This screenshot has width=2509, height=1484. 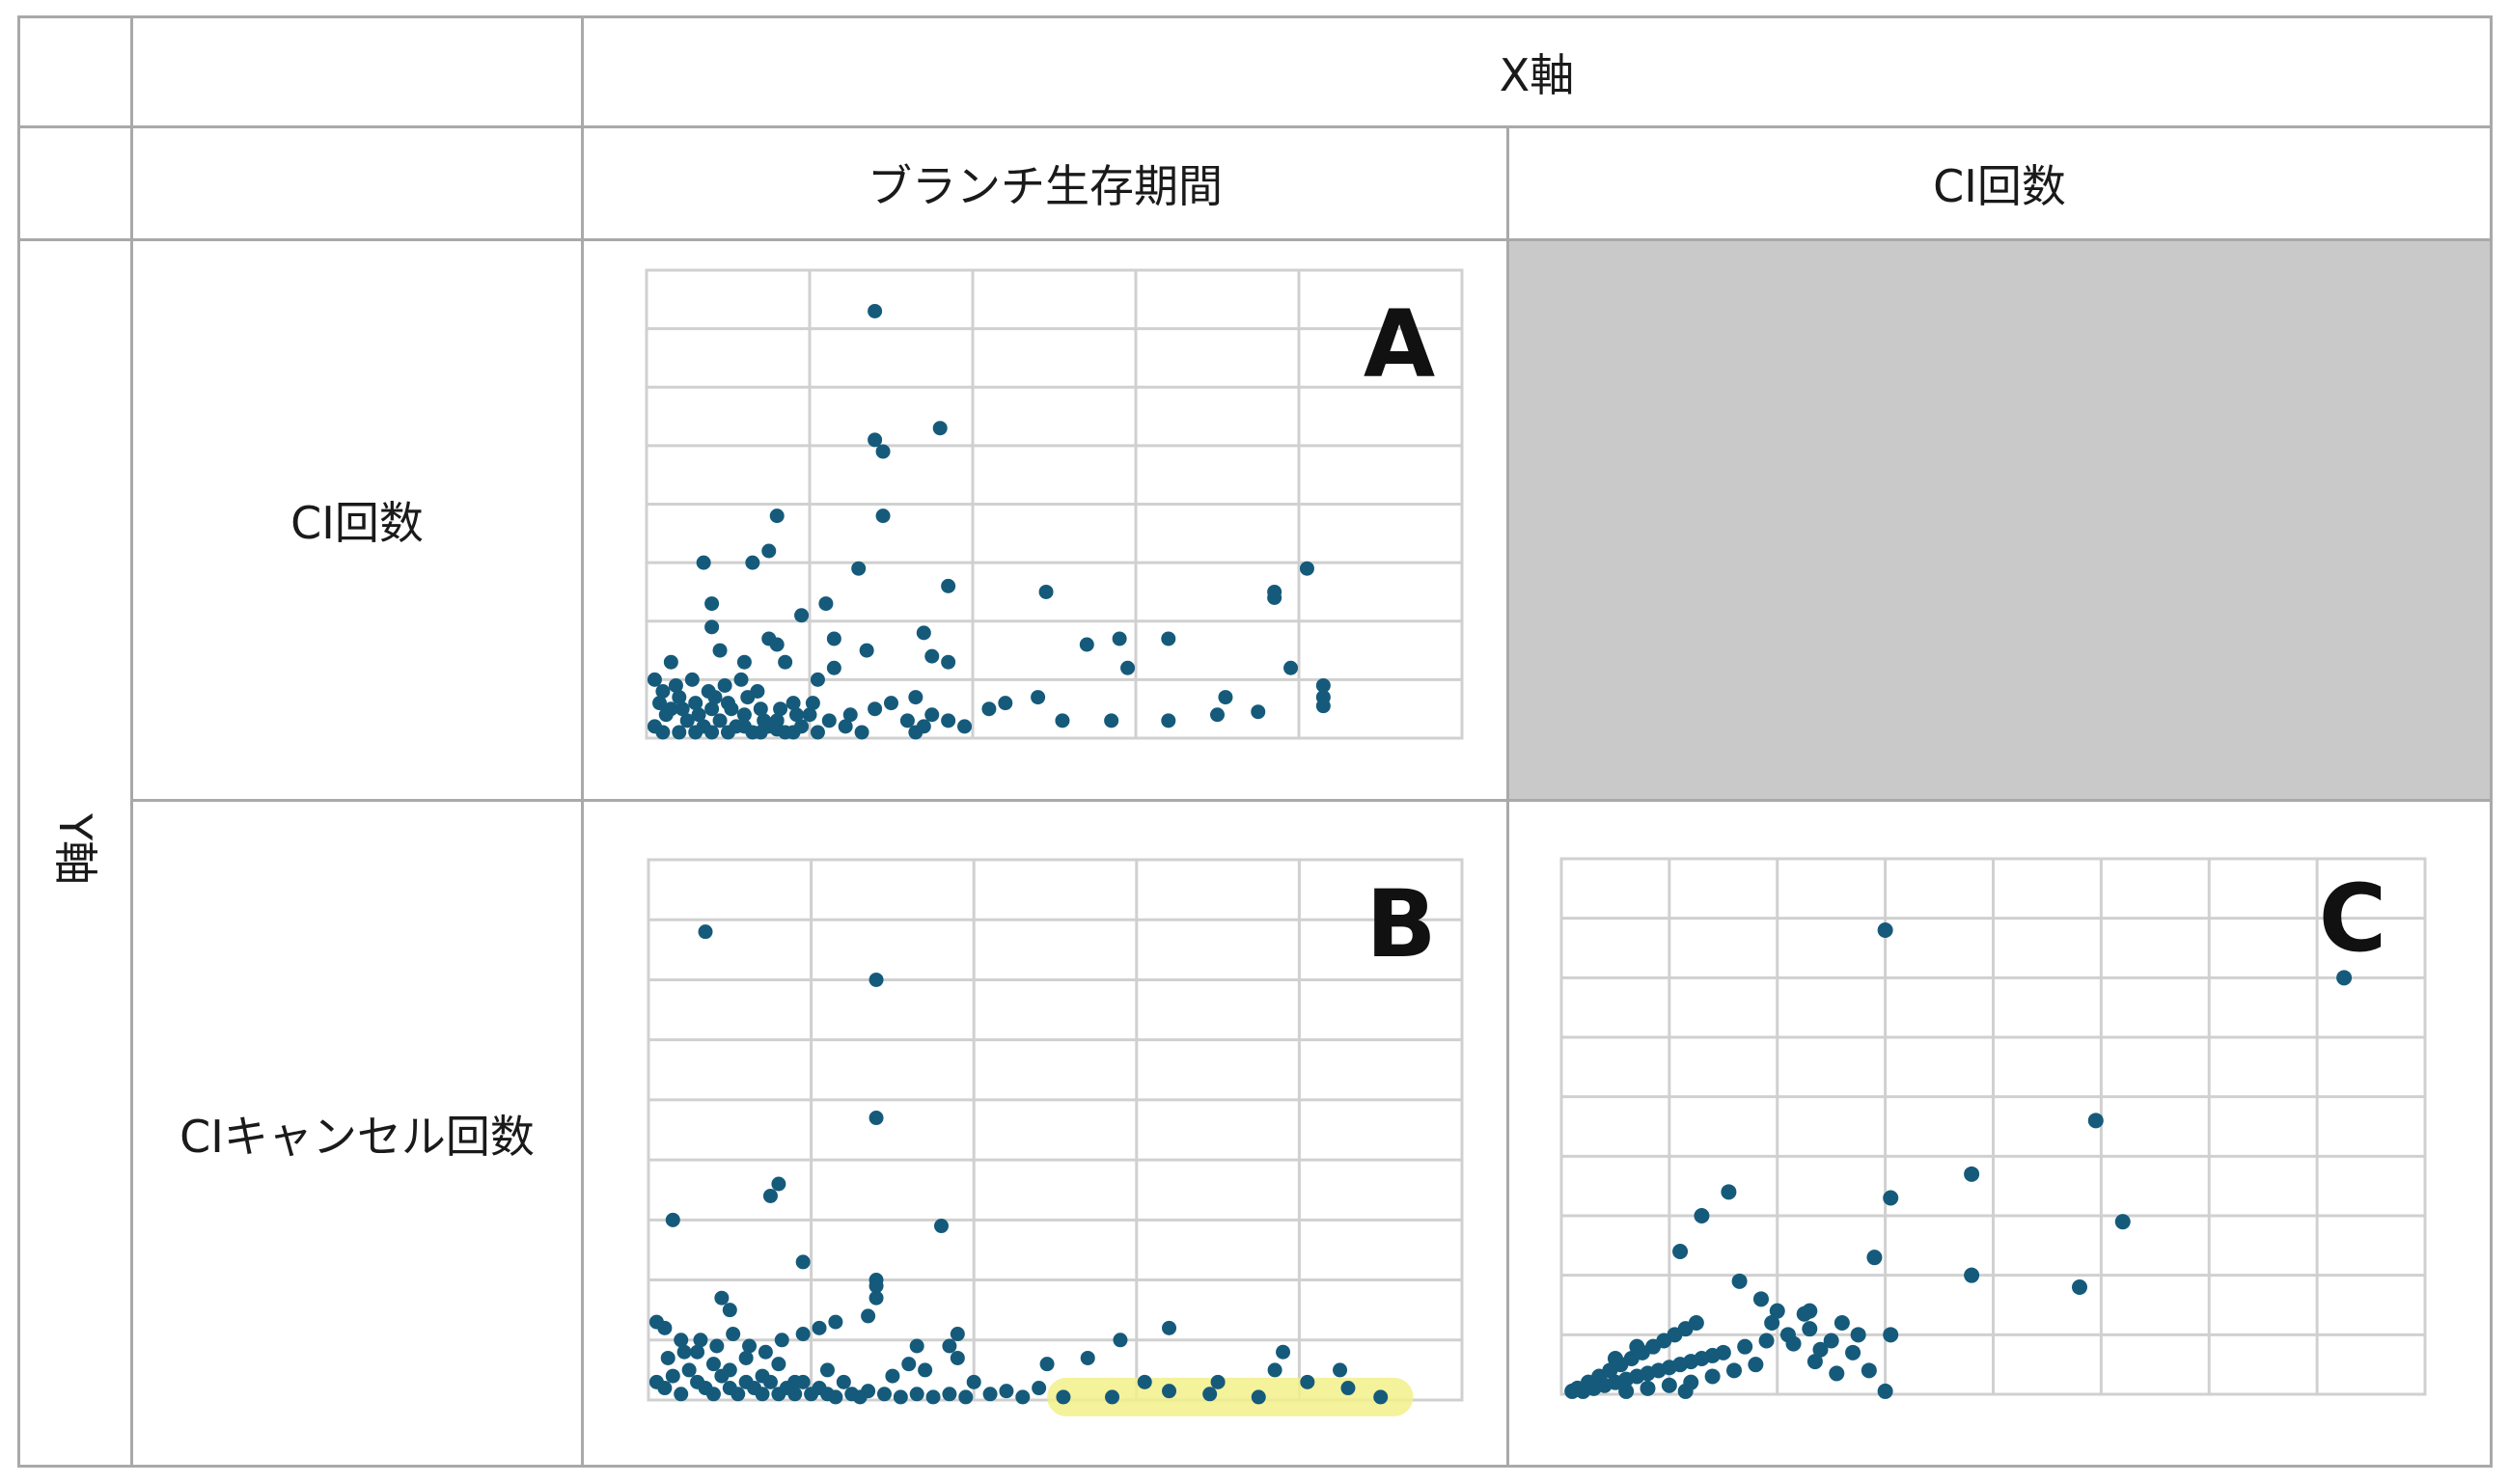 What do you see at coordinates (357, 523) in the screenshot?
I see `row1-header: CI回数` at bounding box center [357, 523].